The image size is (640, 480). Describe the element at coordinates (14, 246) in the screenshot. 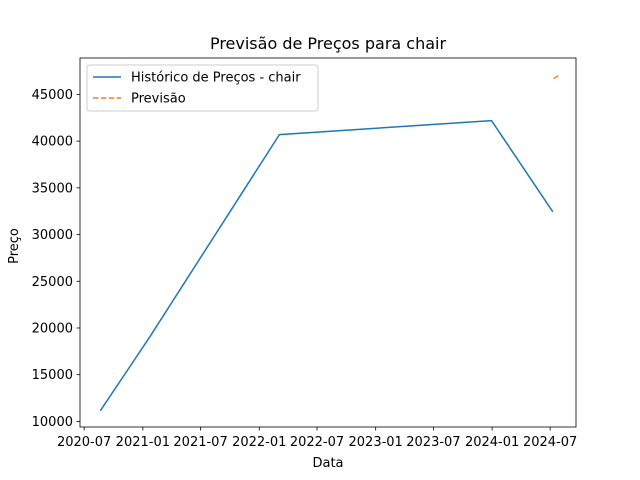

I see `y-axis-title: Preço` at that location.